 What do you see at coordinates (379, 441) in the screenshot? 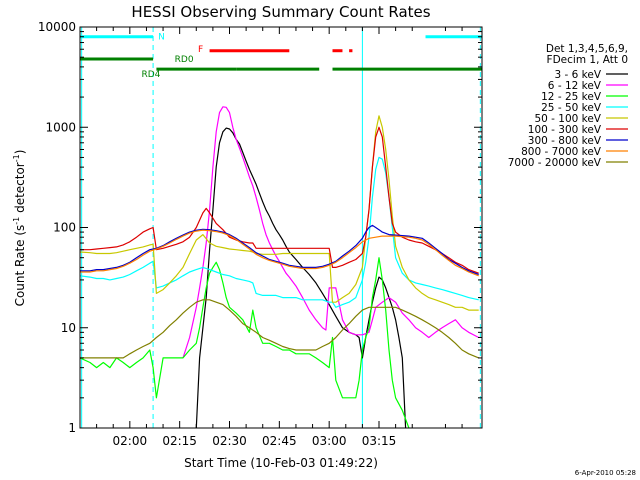
I see `x-tick-label-6: 03:15` at bounding box center [379, 441].